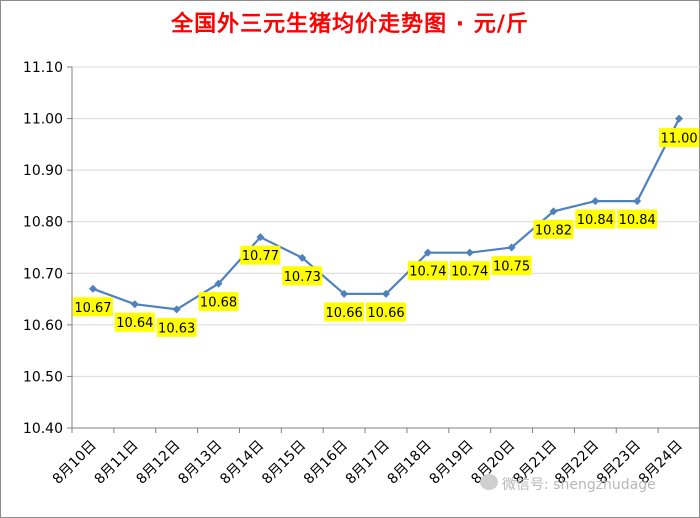  I want to click on x-tick-label: 8月18日, so click(410, 463).